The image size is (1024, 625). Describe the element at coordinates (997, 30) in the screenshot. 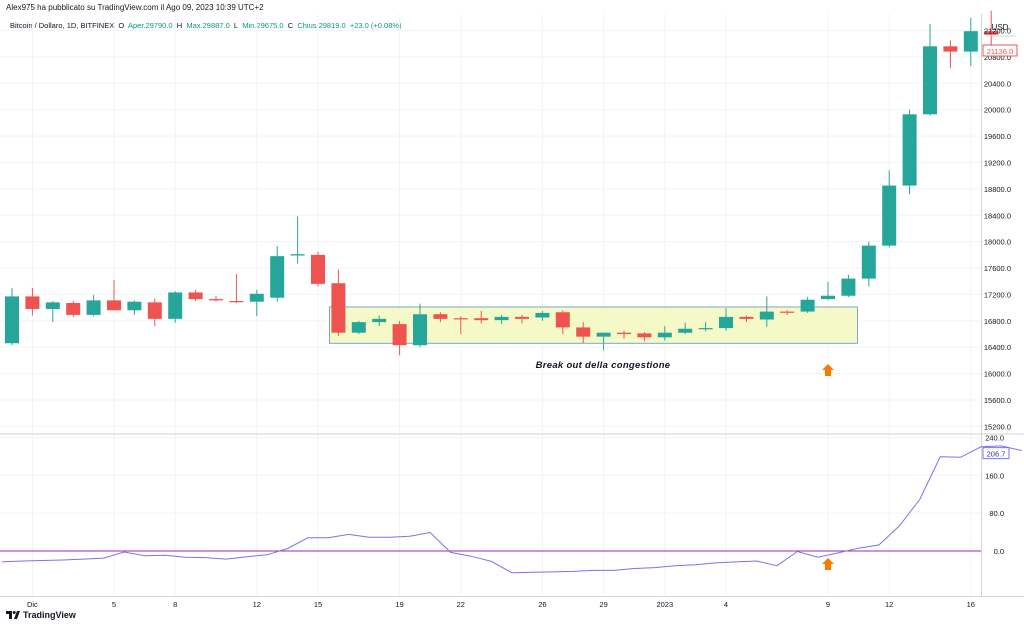

I see `price-tick-label: 21200.0` at that location.